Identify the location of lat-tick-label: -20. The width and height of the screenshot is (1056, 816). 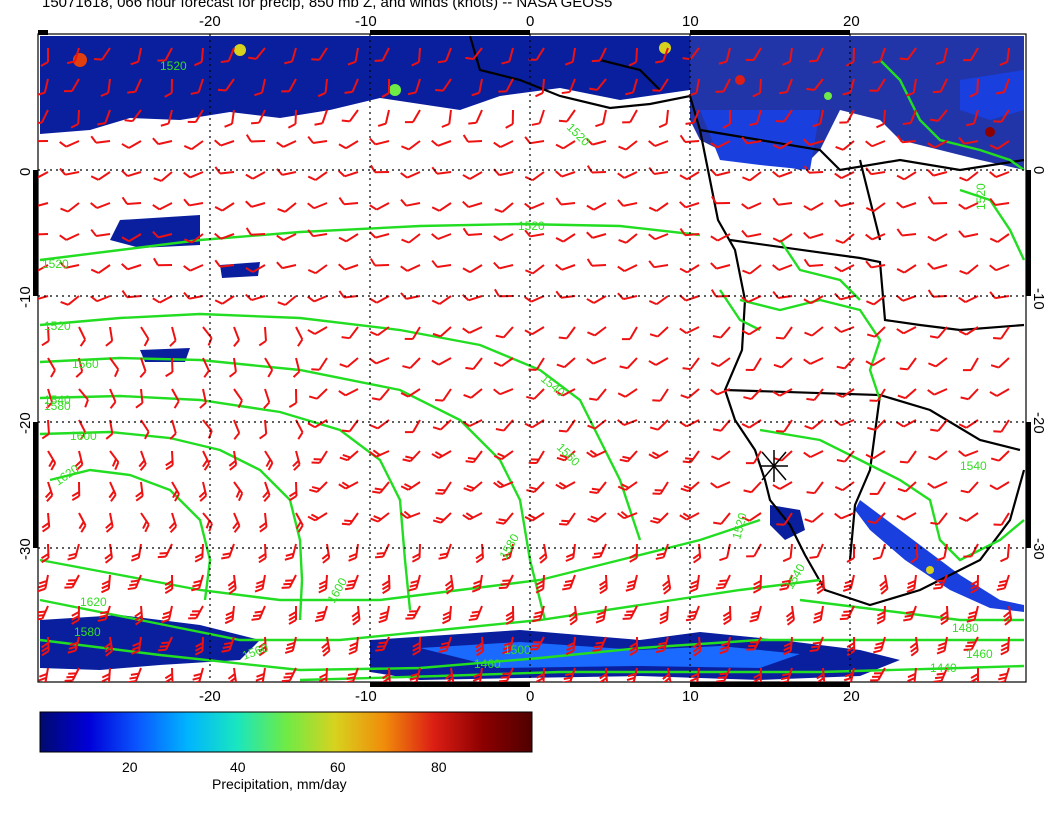
(25, 423).